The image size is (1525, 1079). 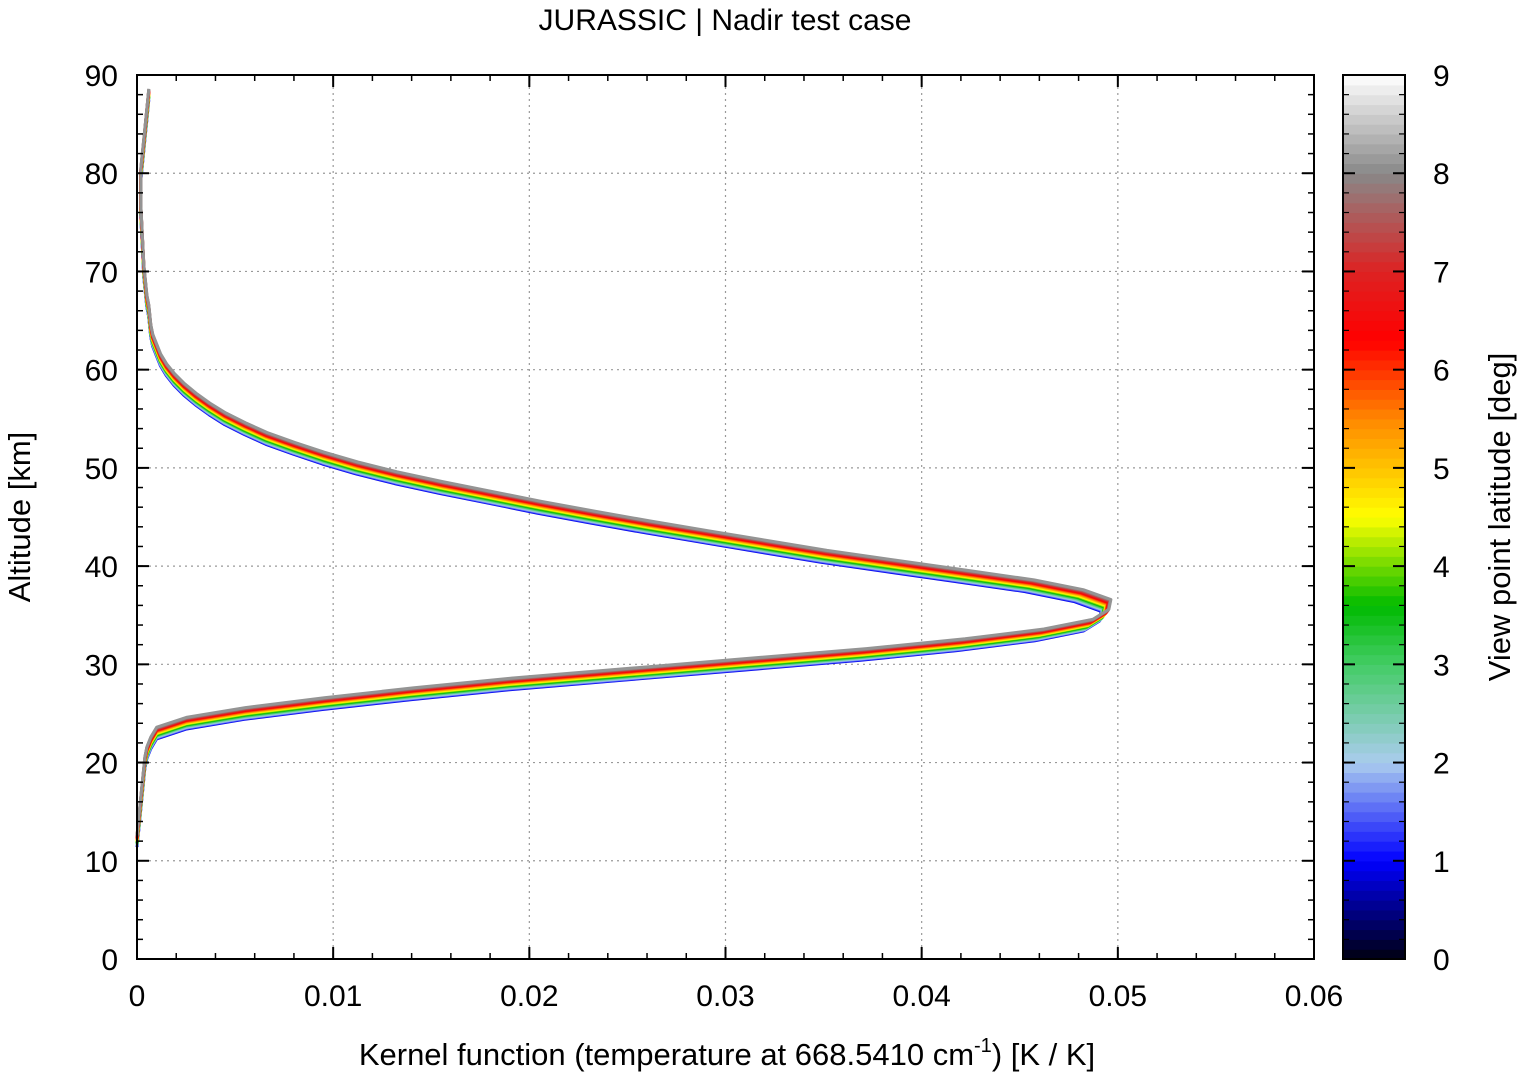 I want to click on x-tick-label: 0.01, so click(x=333, y=996).